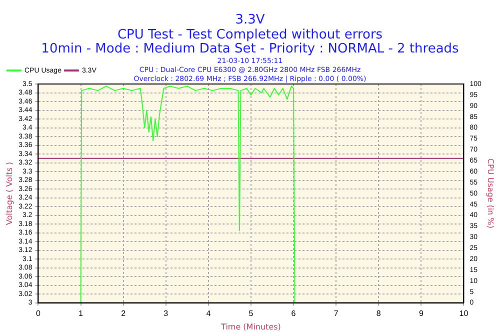 This screenshot has height=333, width=500. I want to click on x-tick-label: 10, so click(464, 313).